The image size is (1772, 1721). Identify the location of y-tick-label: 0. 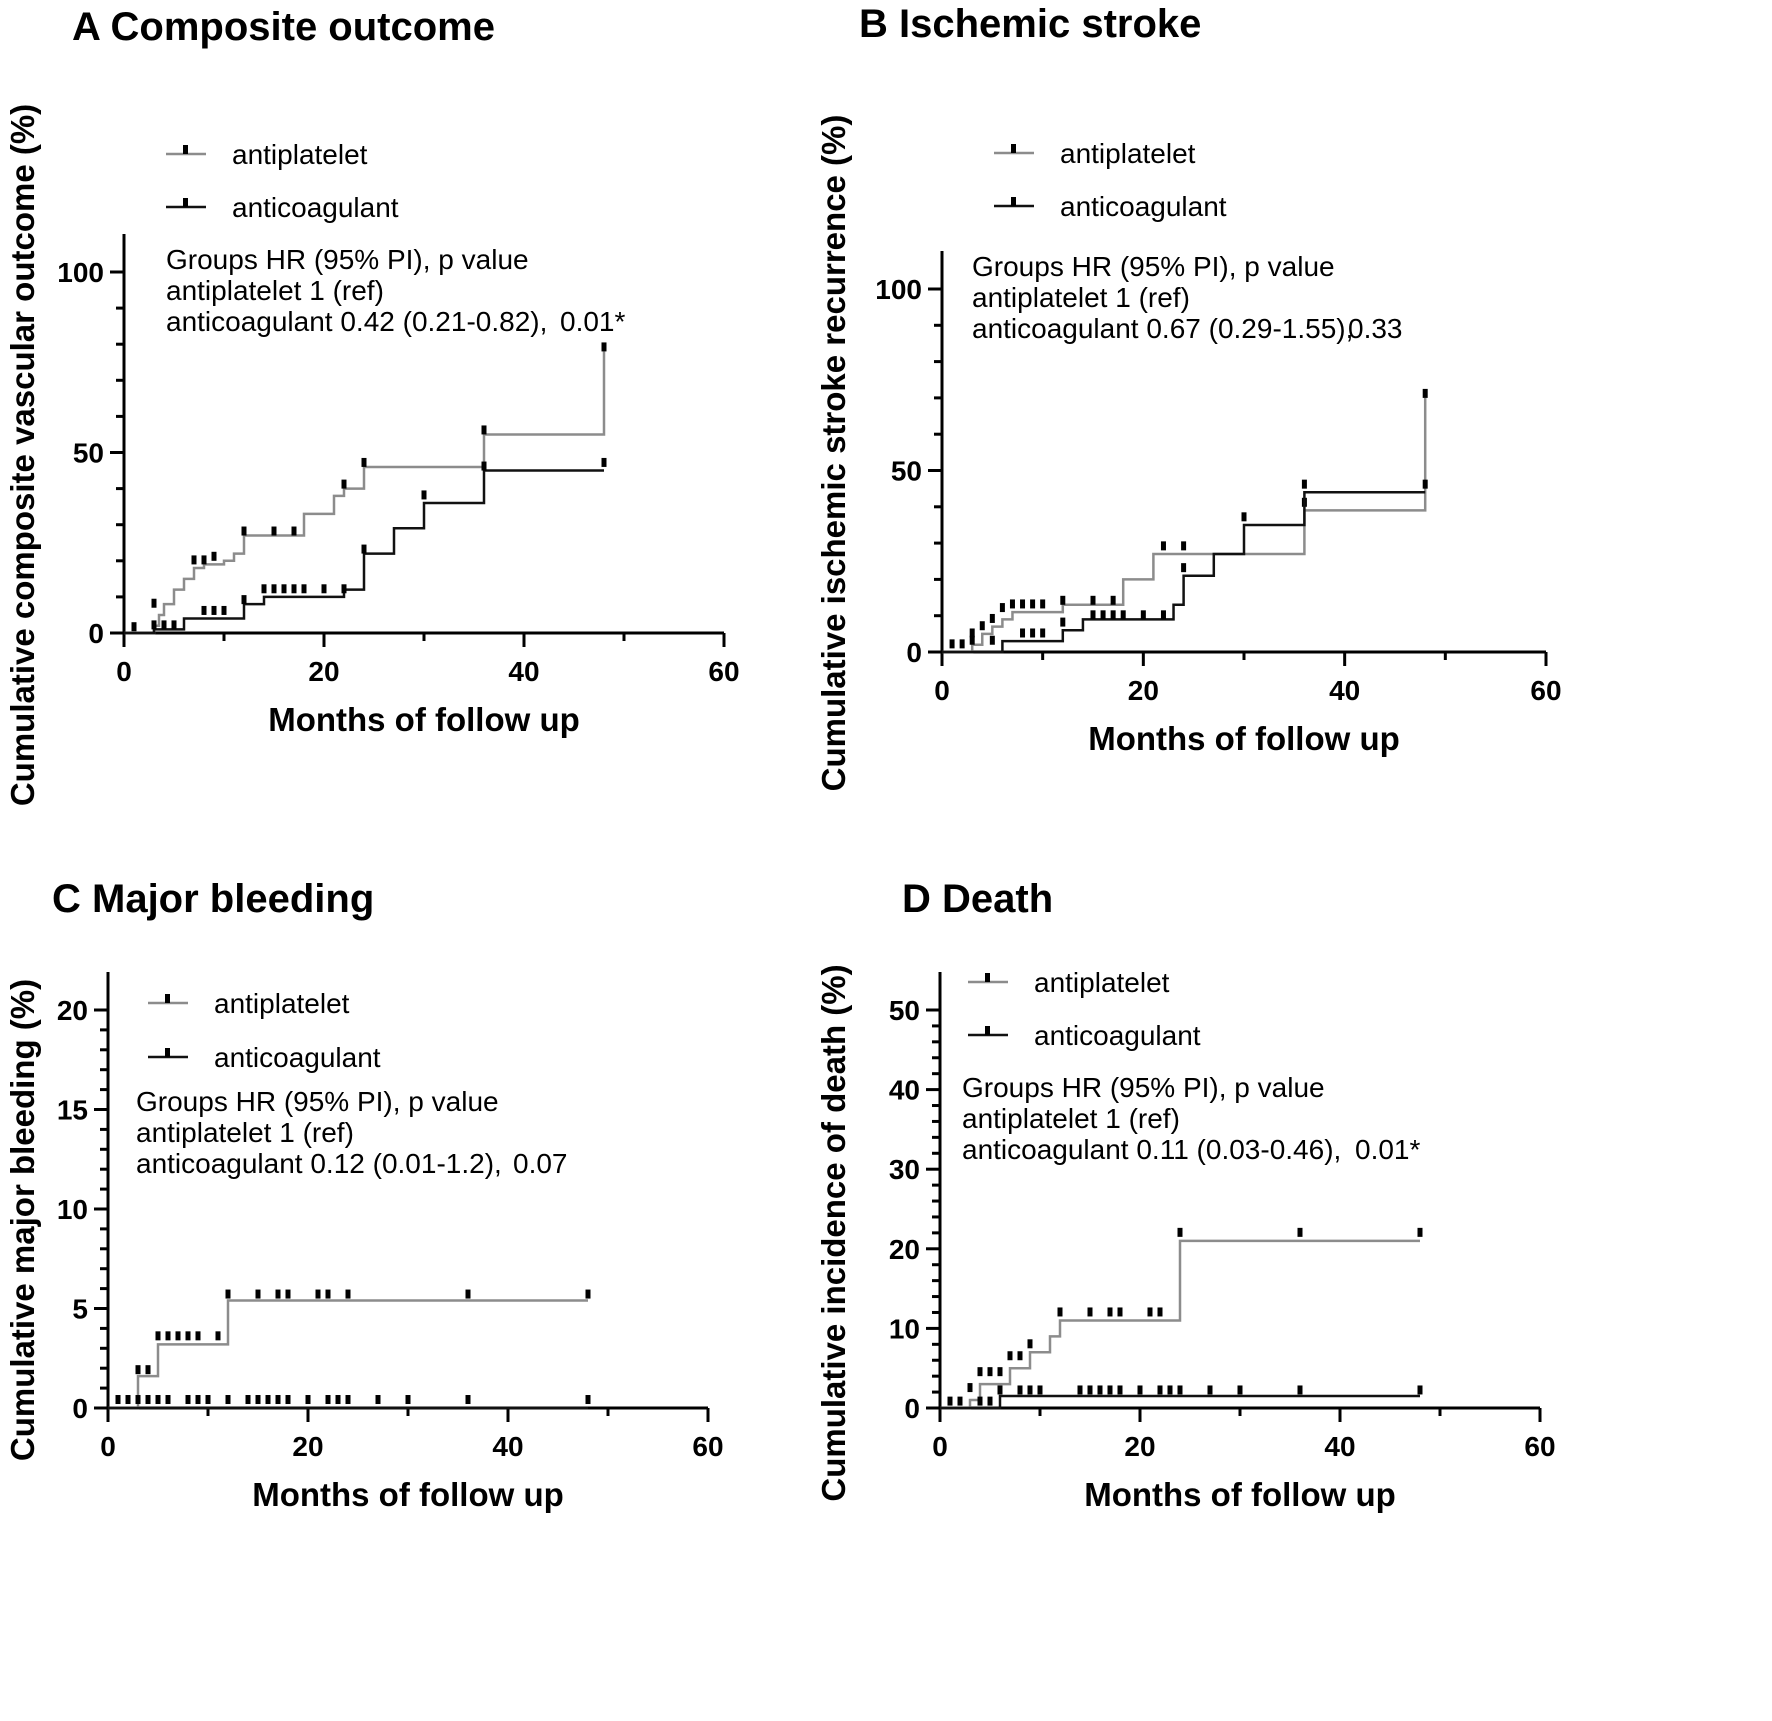
(914, 652).